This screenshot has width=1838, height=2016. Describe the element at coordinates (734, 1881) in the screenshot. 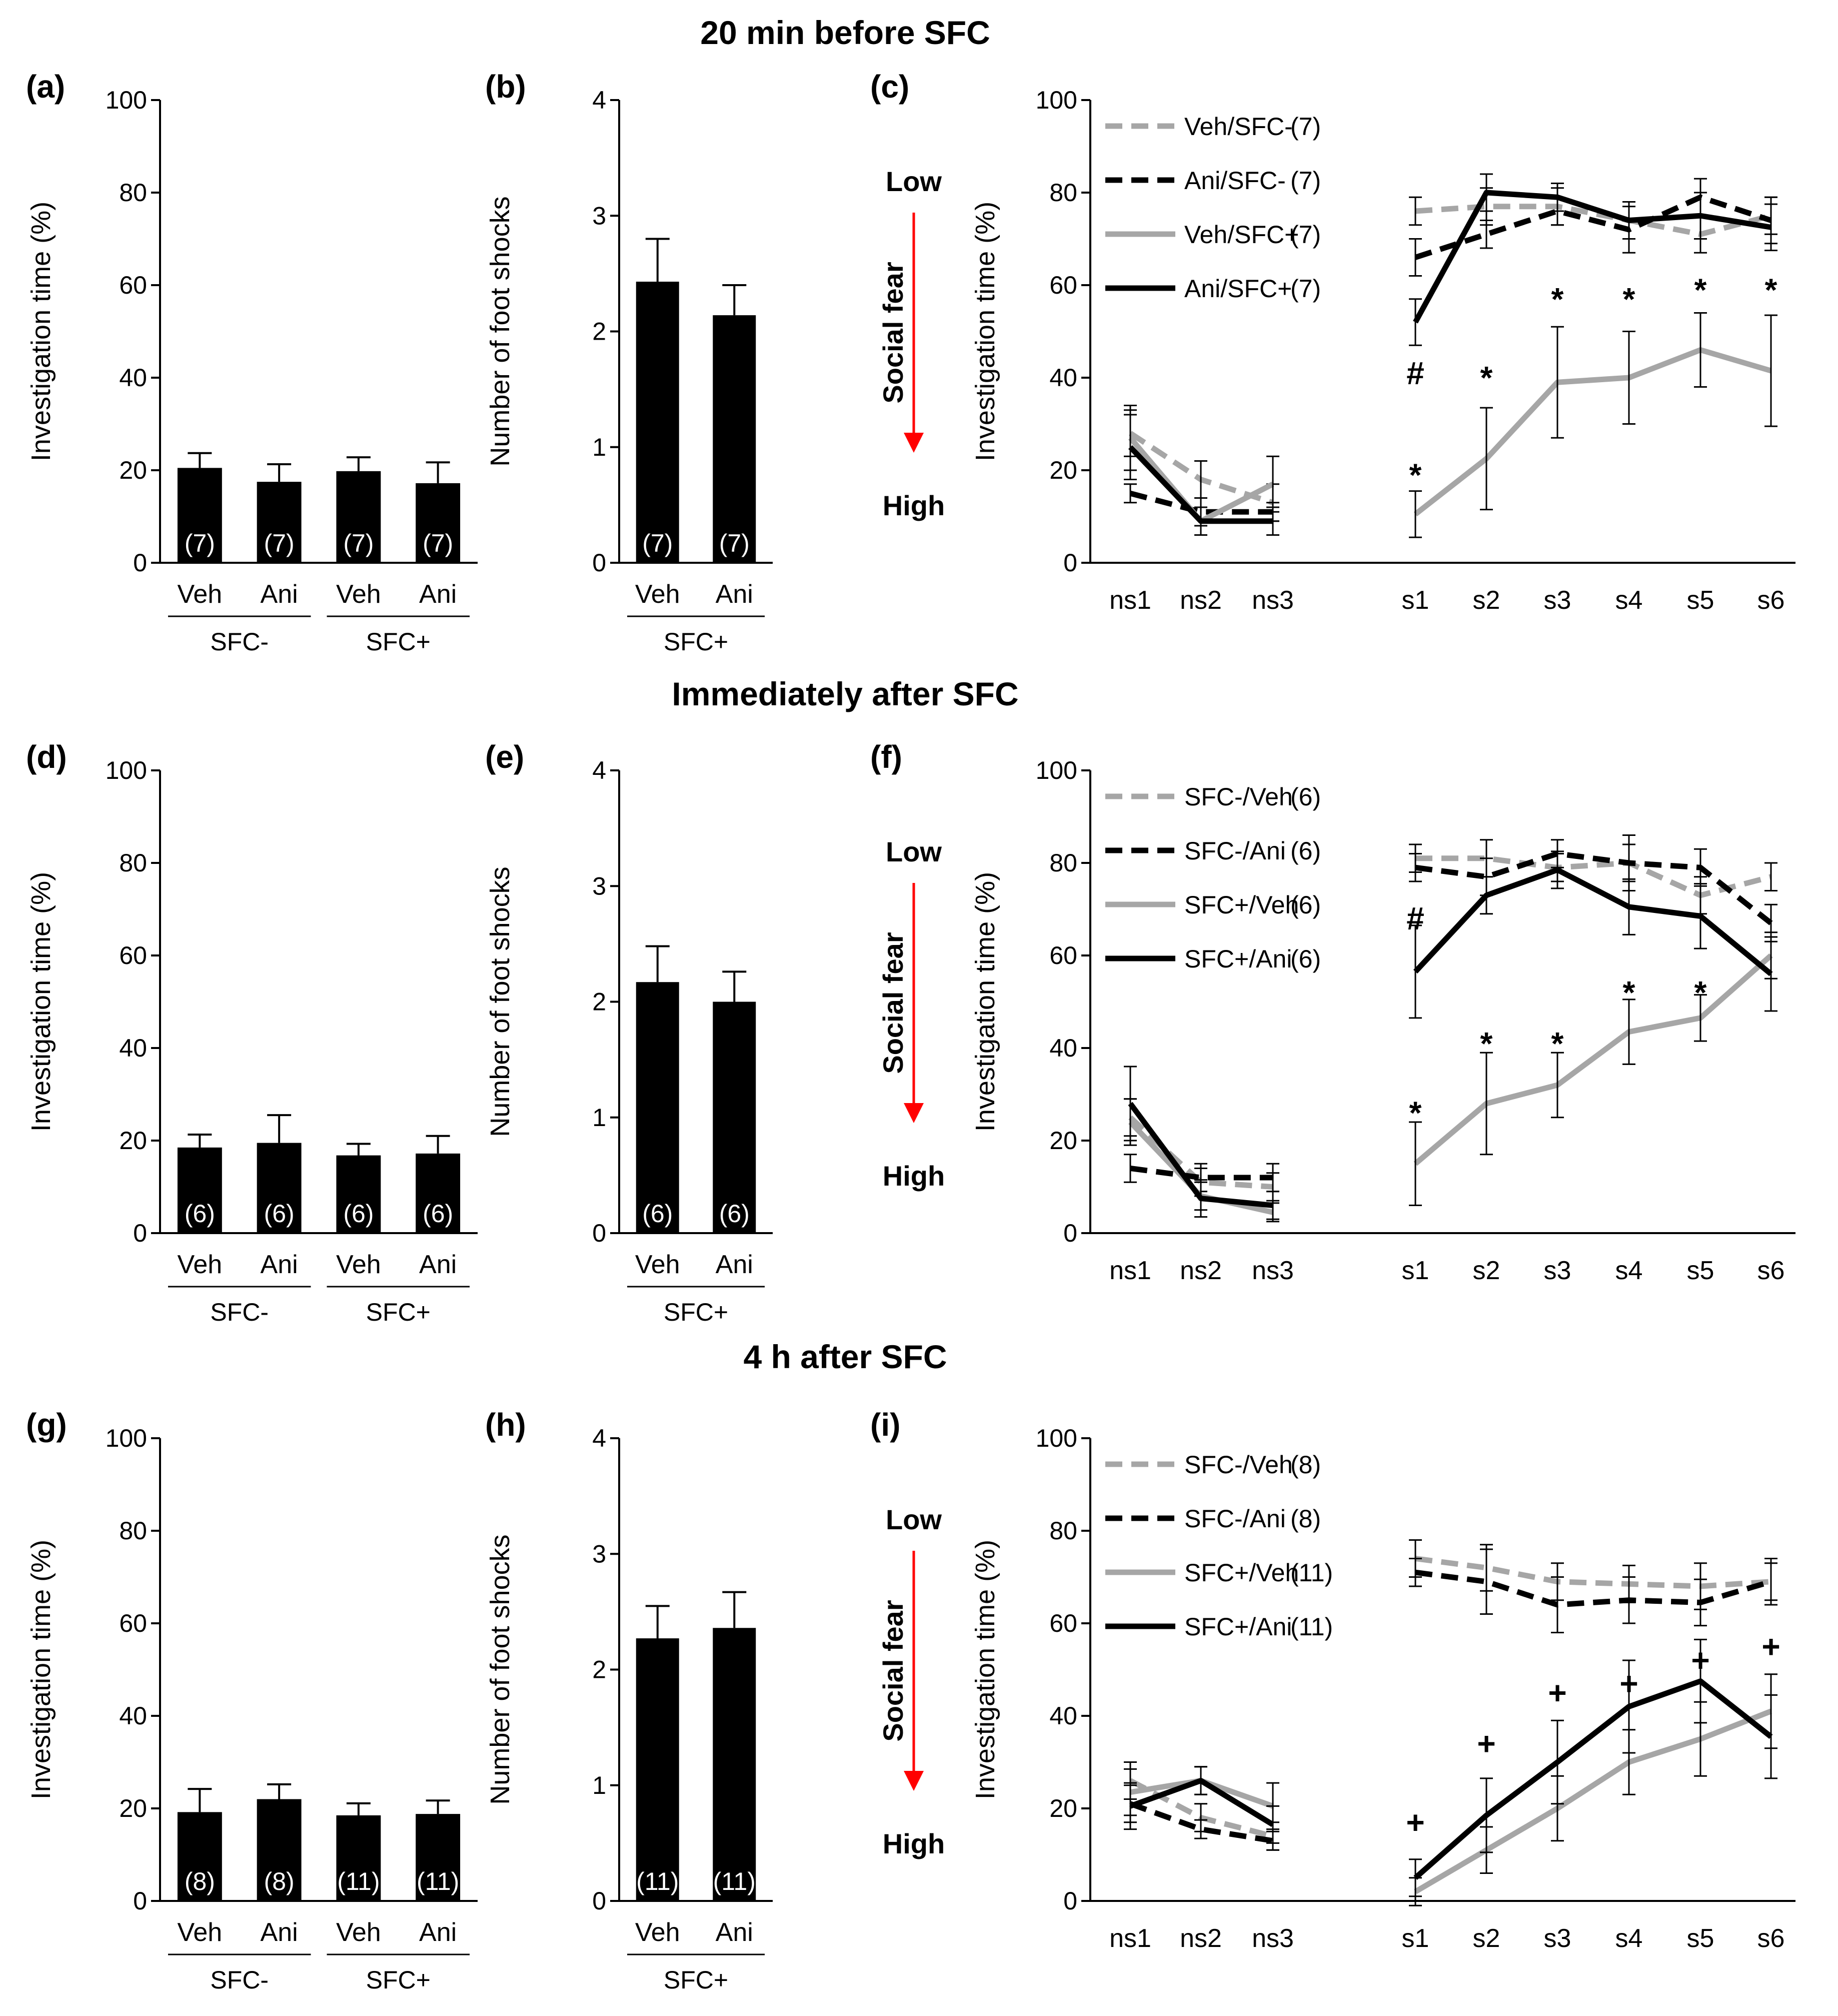

I see `h-n-label: (11)` at that location.